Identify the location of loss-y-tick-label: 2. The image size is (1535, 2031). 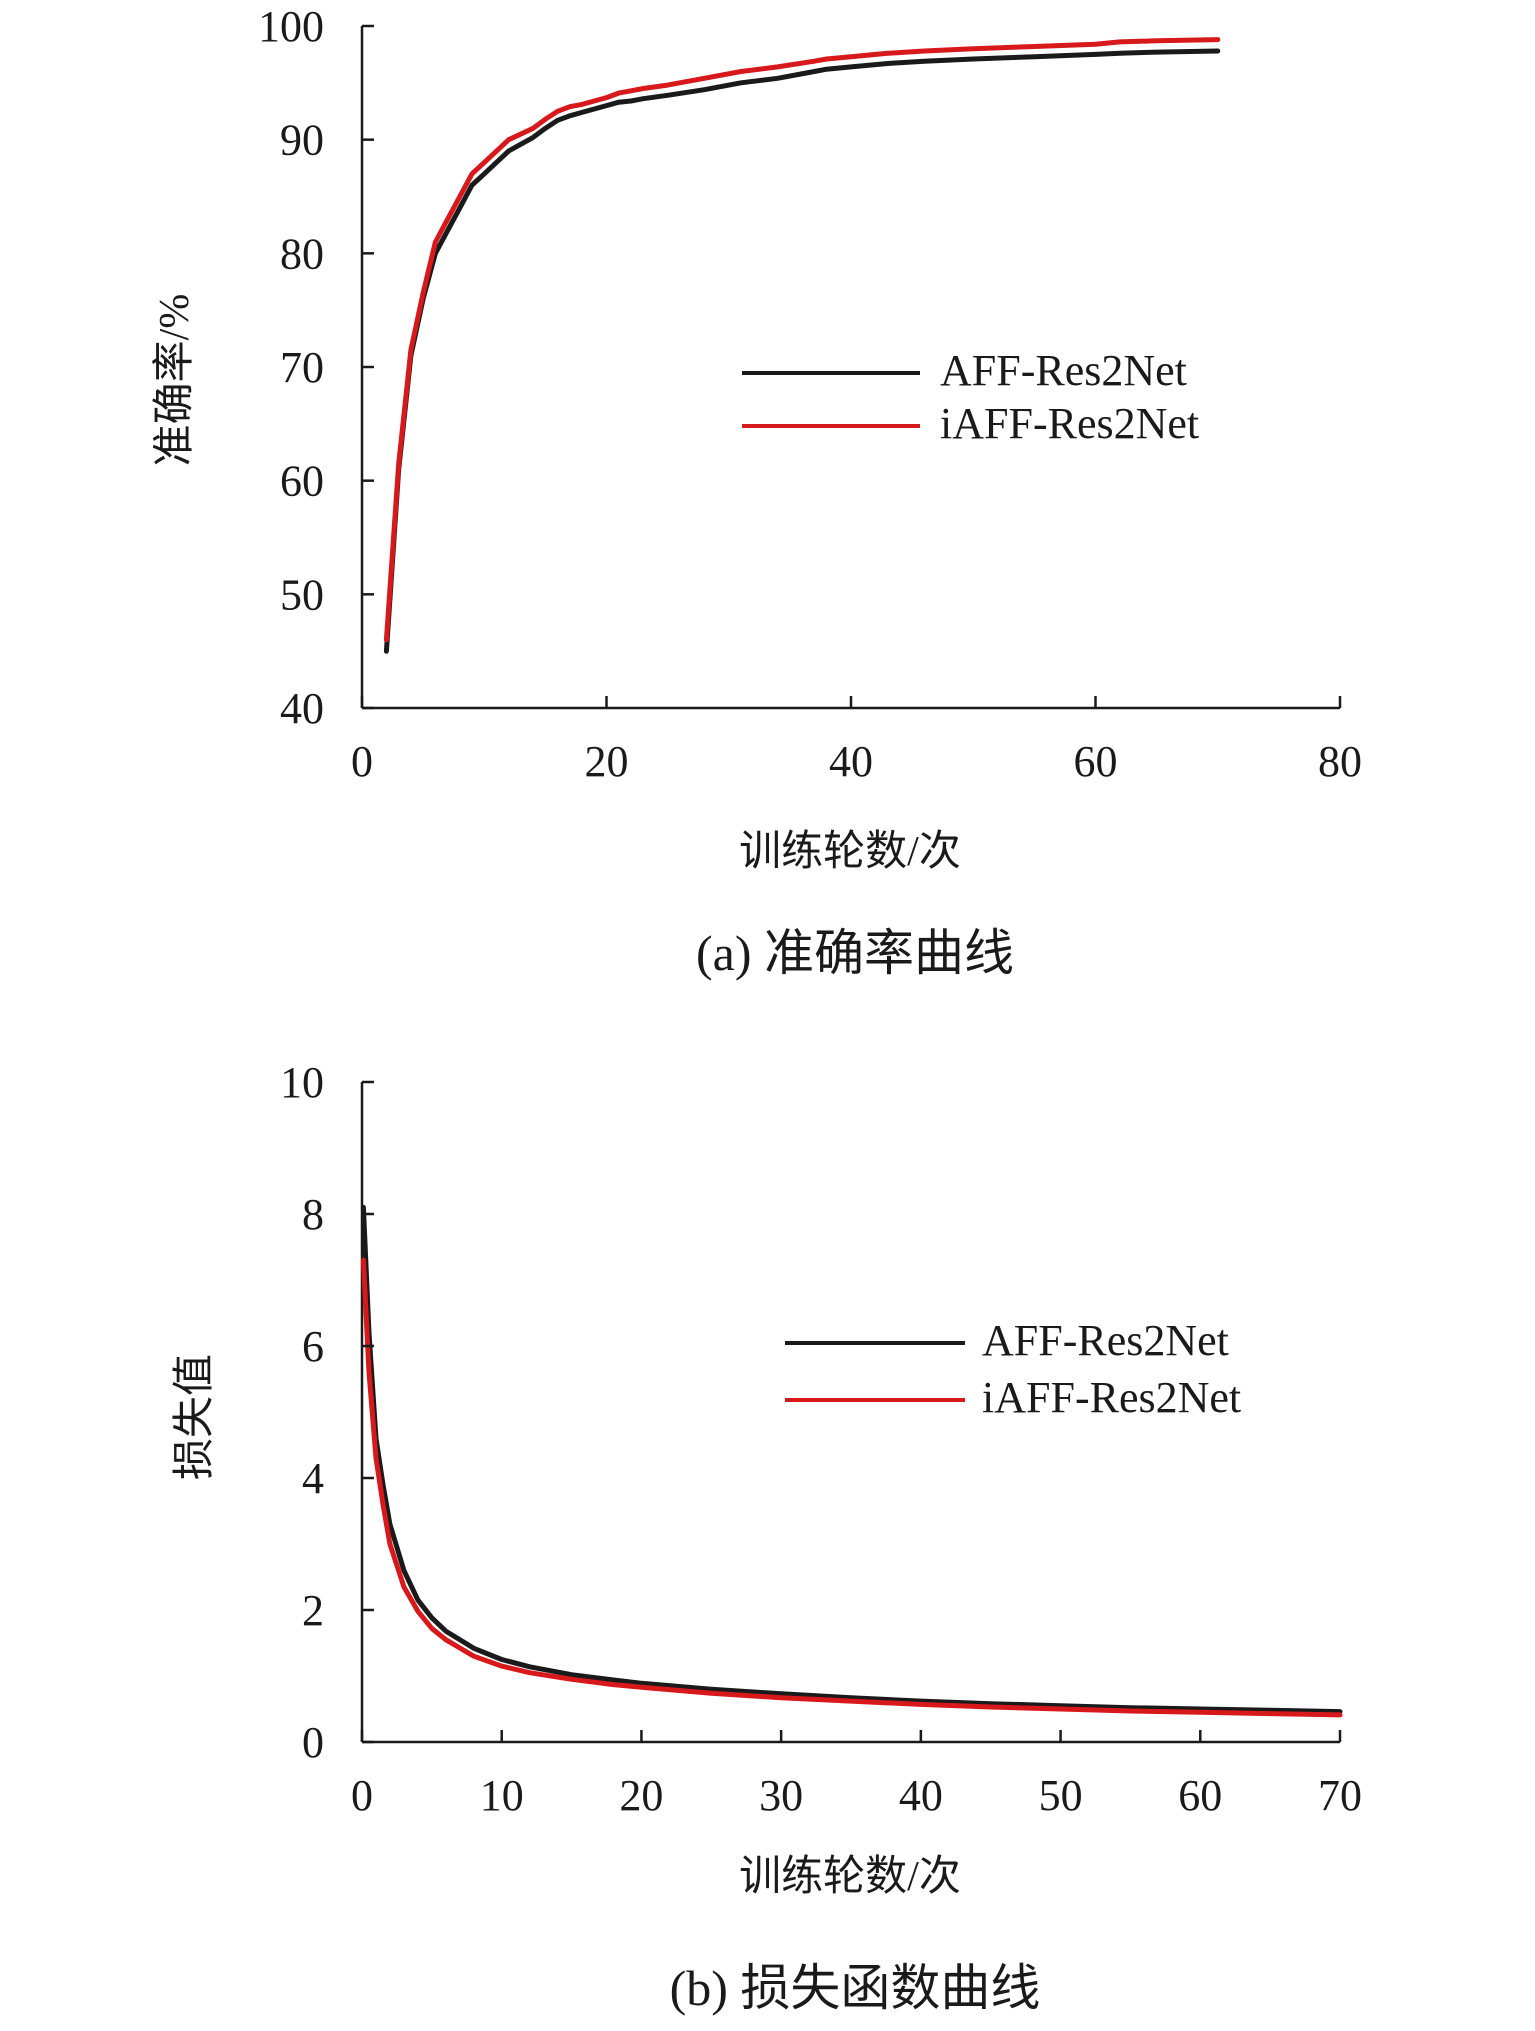
(313, 1610).